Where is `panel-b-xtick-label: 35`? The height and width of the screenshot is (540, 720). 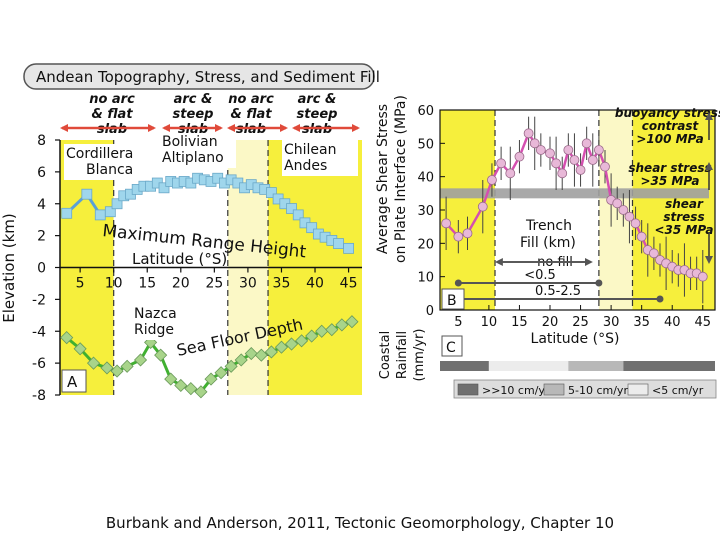
panel-b-xtick-label: 35 is located at coordinates (641, 322).